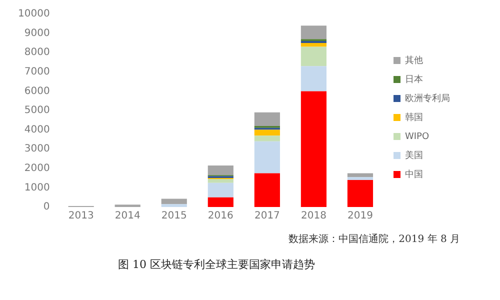 The width and height of the screenshot is (500, 300). What do you see at coordinates (267, 216) in the screenshot?
I see `x-tick-label: 2017` at bounding box center [267, 216].